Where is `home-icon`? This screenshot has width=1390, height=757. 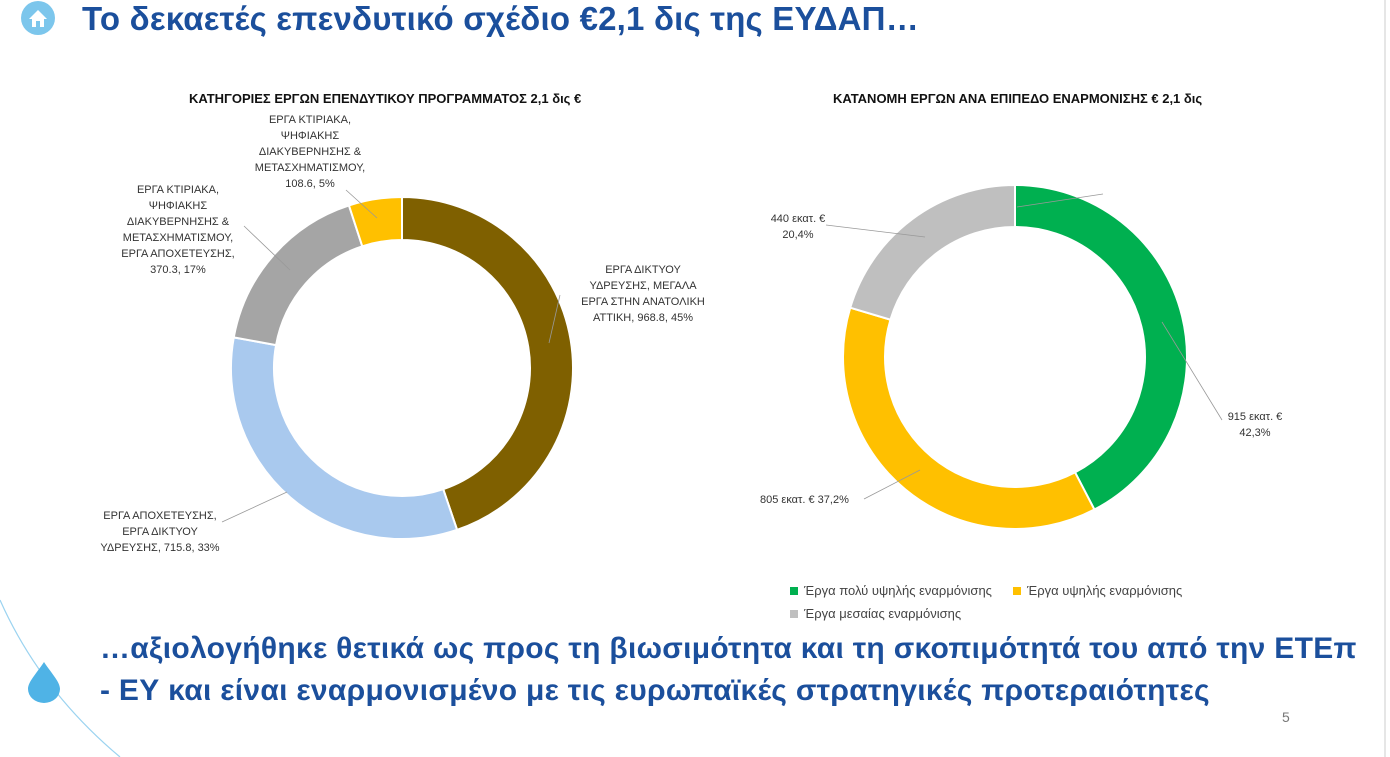 home-icon is located at coordinates (38, 22).